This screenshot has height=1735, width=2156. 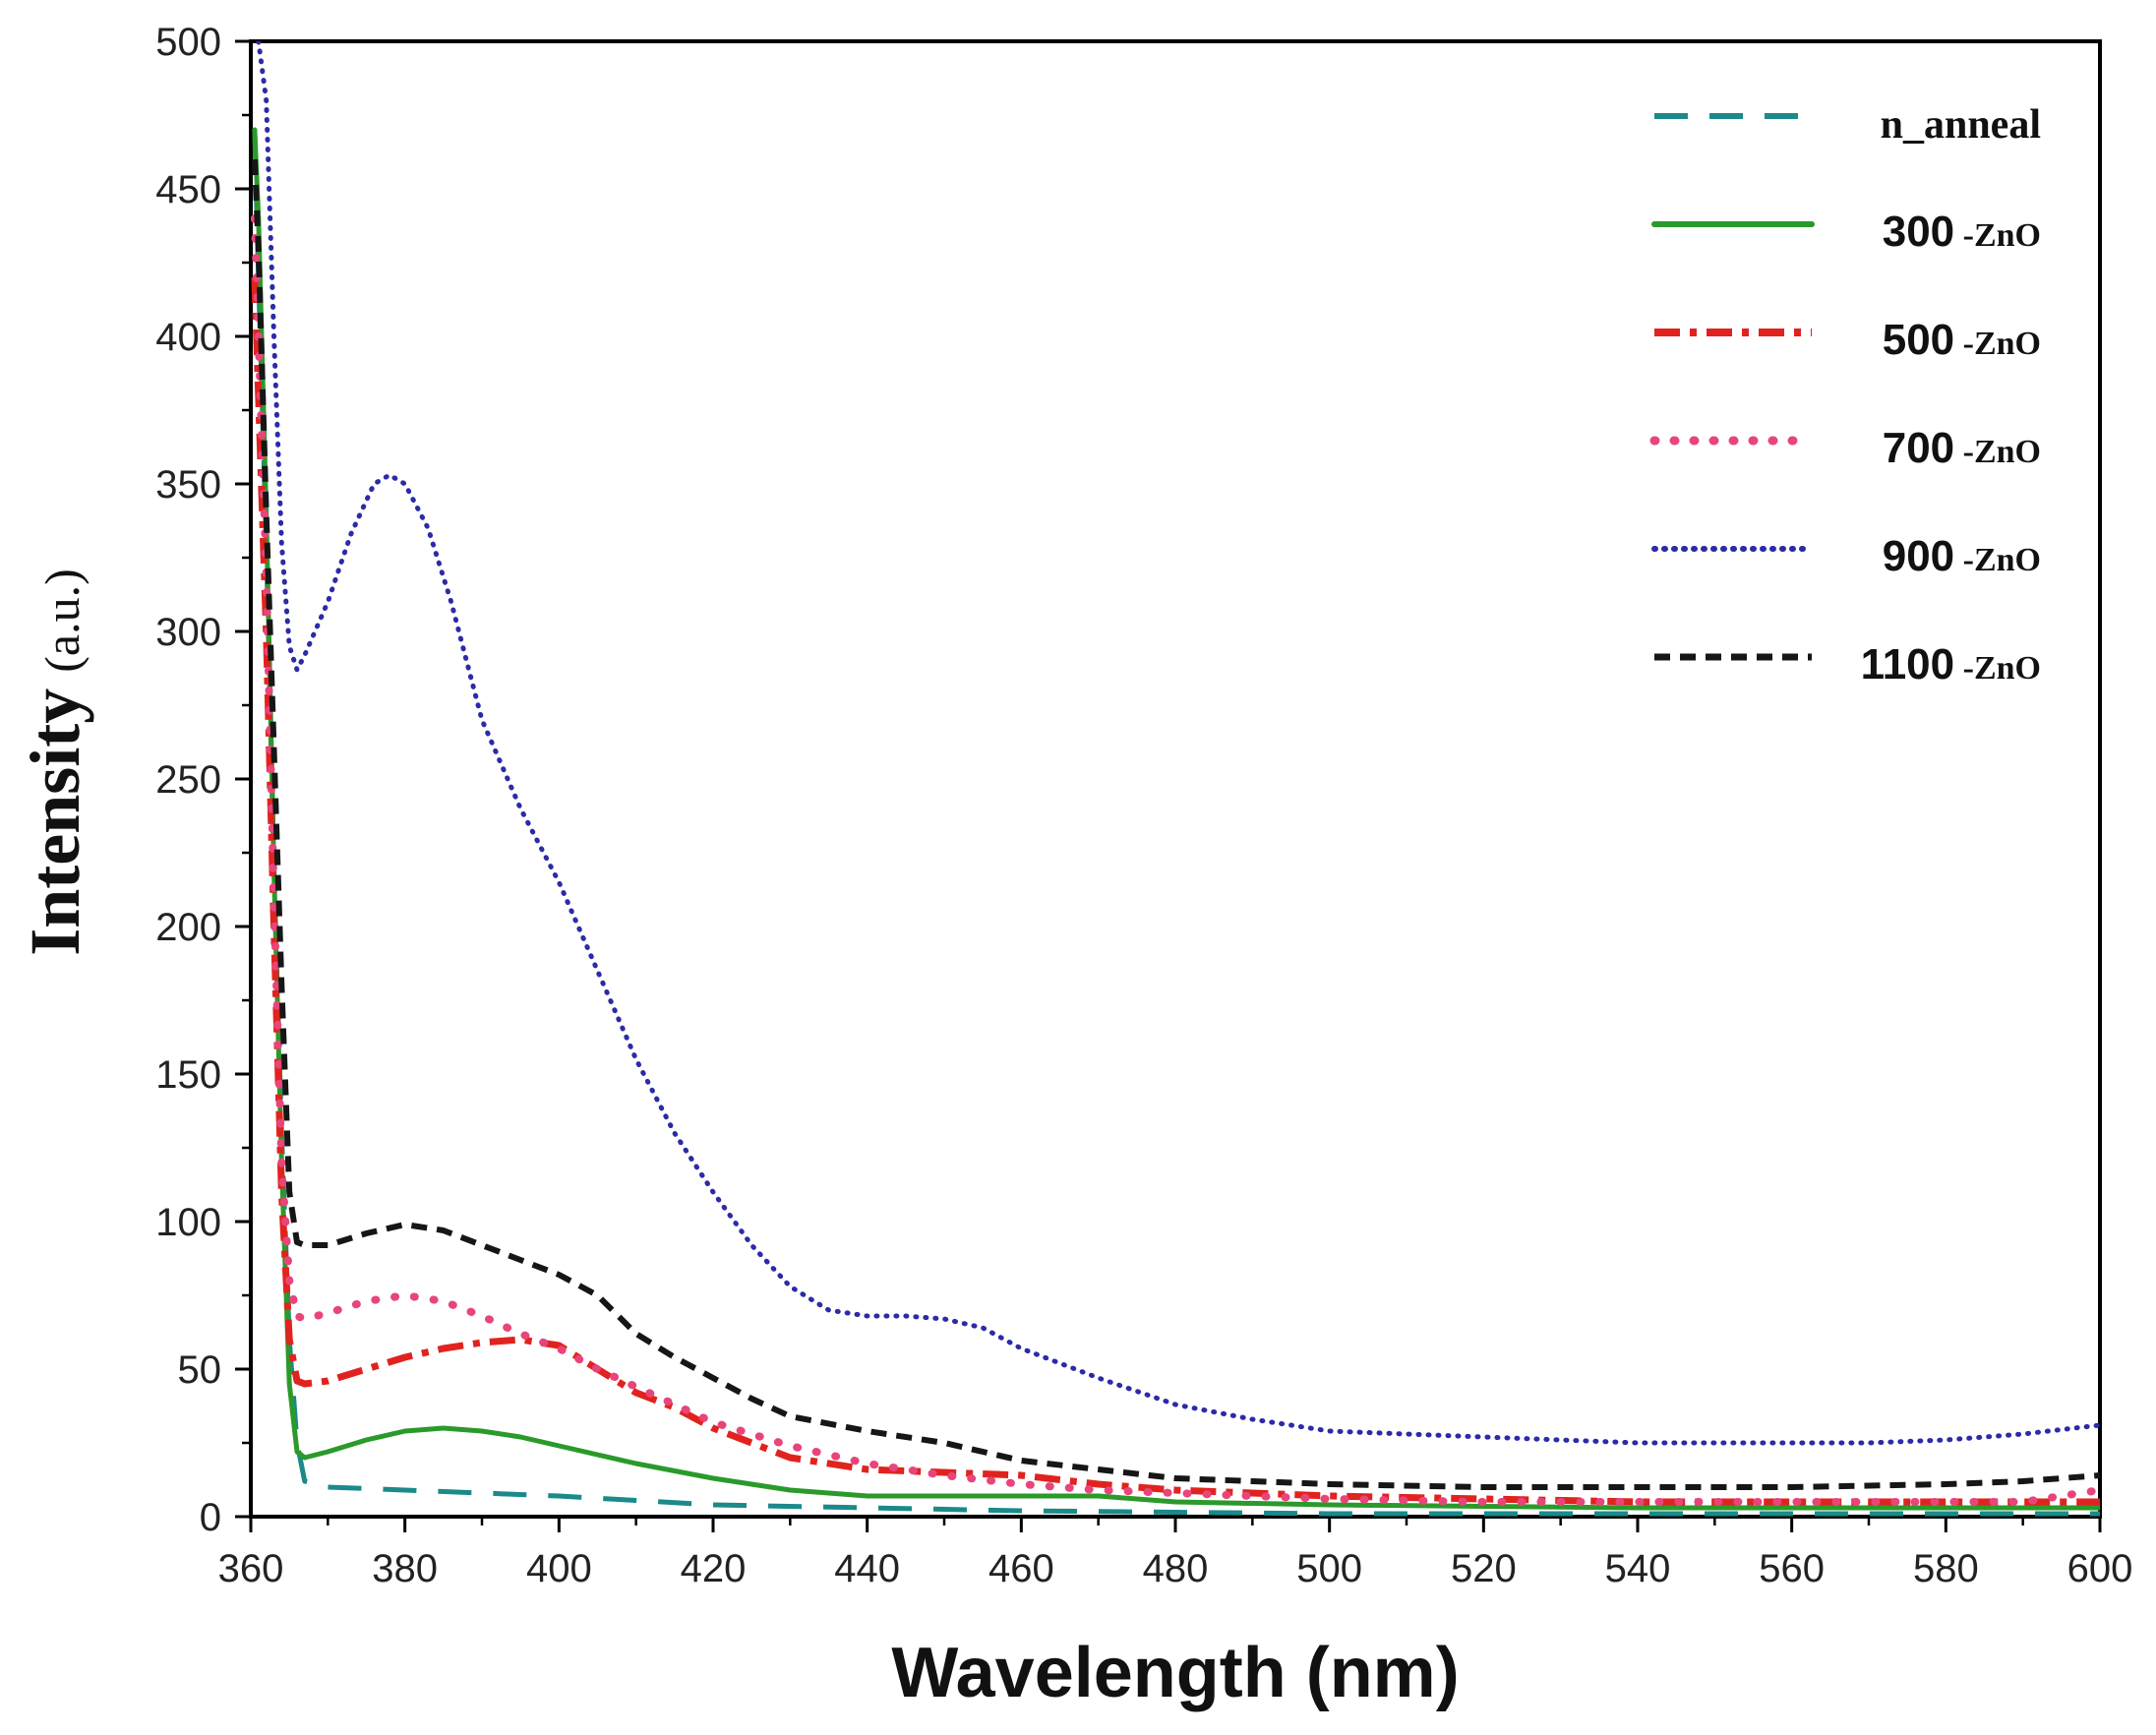 I want to click on y-axis: 0 50 100 150 200 250 300 350 400 450 500, so click(x=203, y=780).